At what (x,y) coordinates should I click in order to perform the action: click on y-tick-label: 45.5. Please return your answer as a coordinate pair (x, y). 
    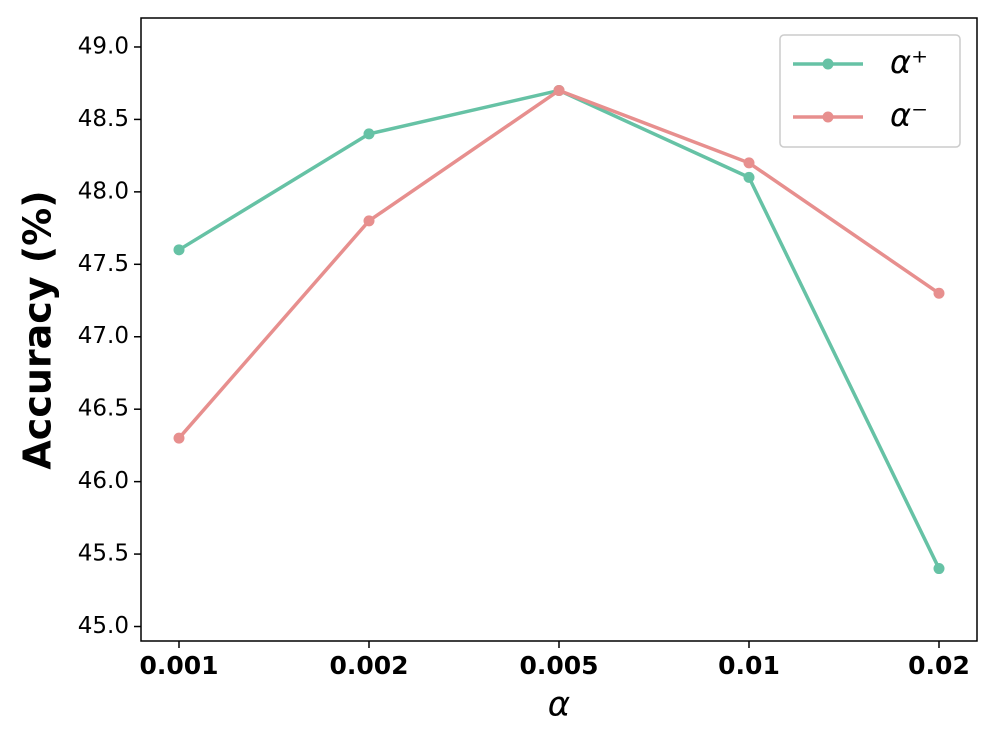
    Looking at the image, I should click on (103, 554).